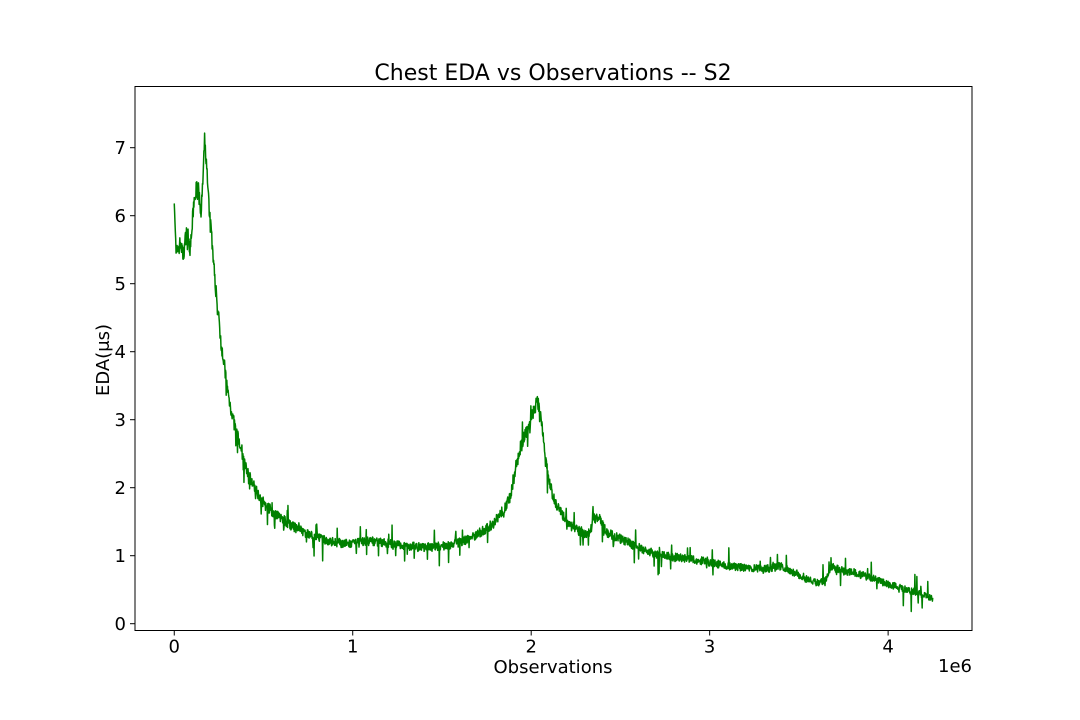  What do you see at coordinates (120, 420) in the screenshot?
I see `y-tick-label: 3` at bounding box center [120, 420].